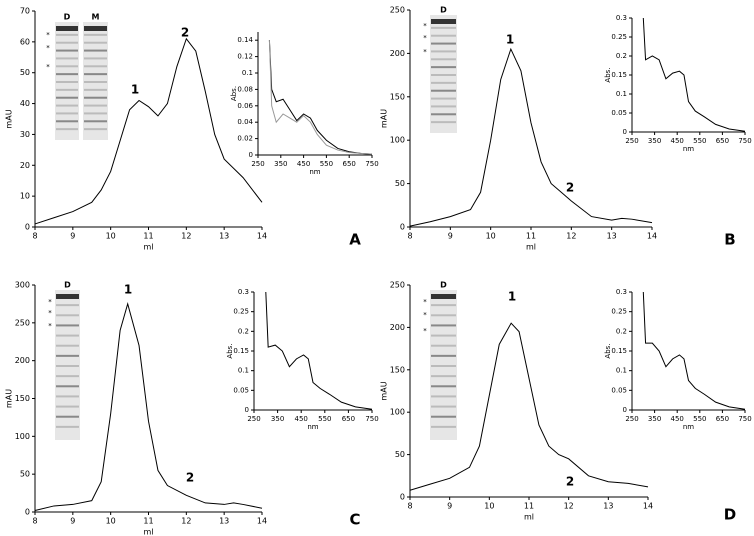  What do you see at coordinates (619, 312) in the screenshot?
I see `y-tick-label: 0.25` at bounding box center [619, 312].